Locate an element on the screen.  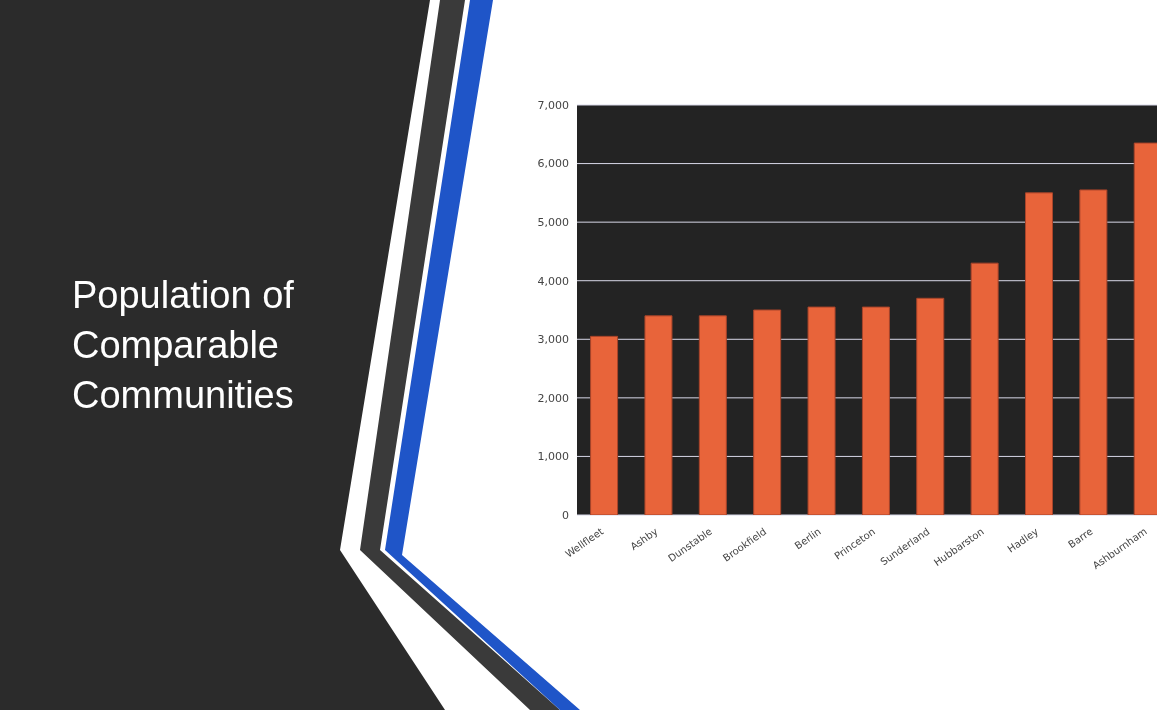
y-tick-label: 7,000 is located at coordinates (553, 105).